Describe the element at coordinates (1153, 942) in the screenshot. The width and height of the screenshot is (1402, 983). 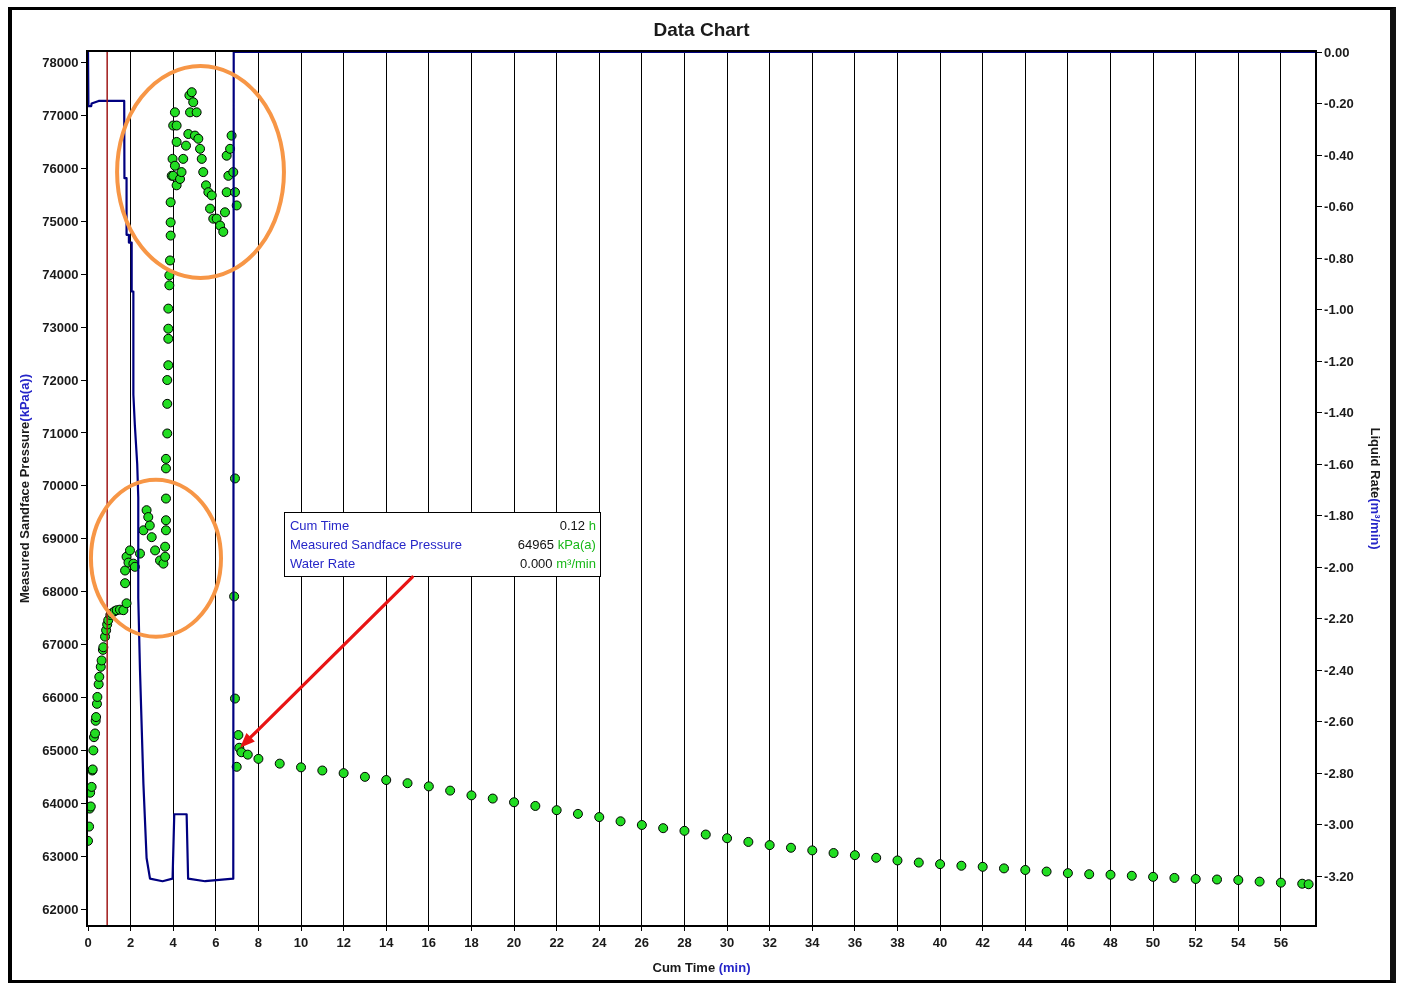
I see `x-tick-label: 50` at that location.